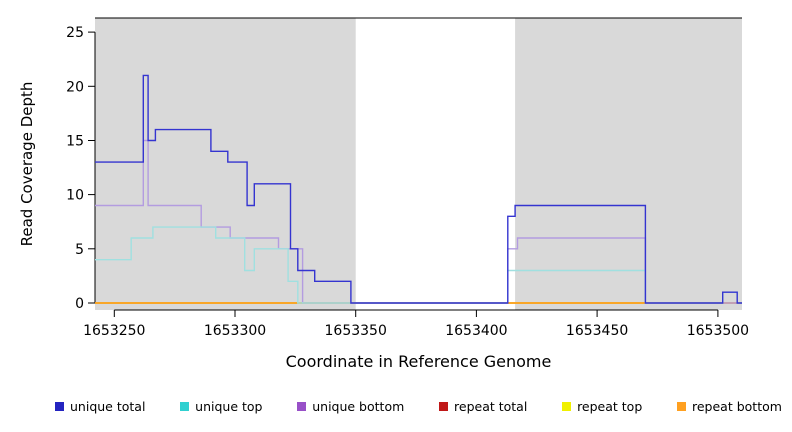 The height and width of the screenshot is (432, 792). What do you see at coordinates (737, 406) in the screenshot?
I see `legend-label: repeat bottom` at bounding box center [737, 406].